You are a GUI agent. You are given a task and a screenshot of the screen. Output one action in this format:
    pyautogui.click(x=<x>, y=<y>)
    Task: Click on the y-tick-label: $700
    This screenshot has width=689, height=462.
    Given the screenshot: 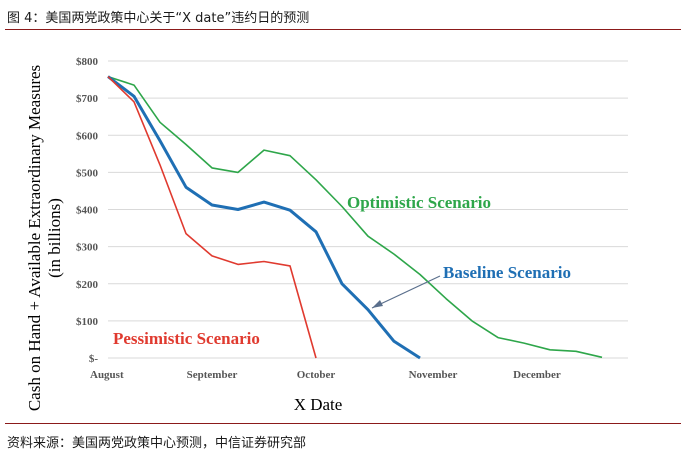 What is the action you would take?
    pyautogui.click(x=87, y=99)
    